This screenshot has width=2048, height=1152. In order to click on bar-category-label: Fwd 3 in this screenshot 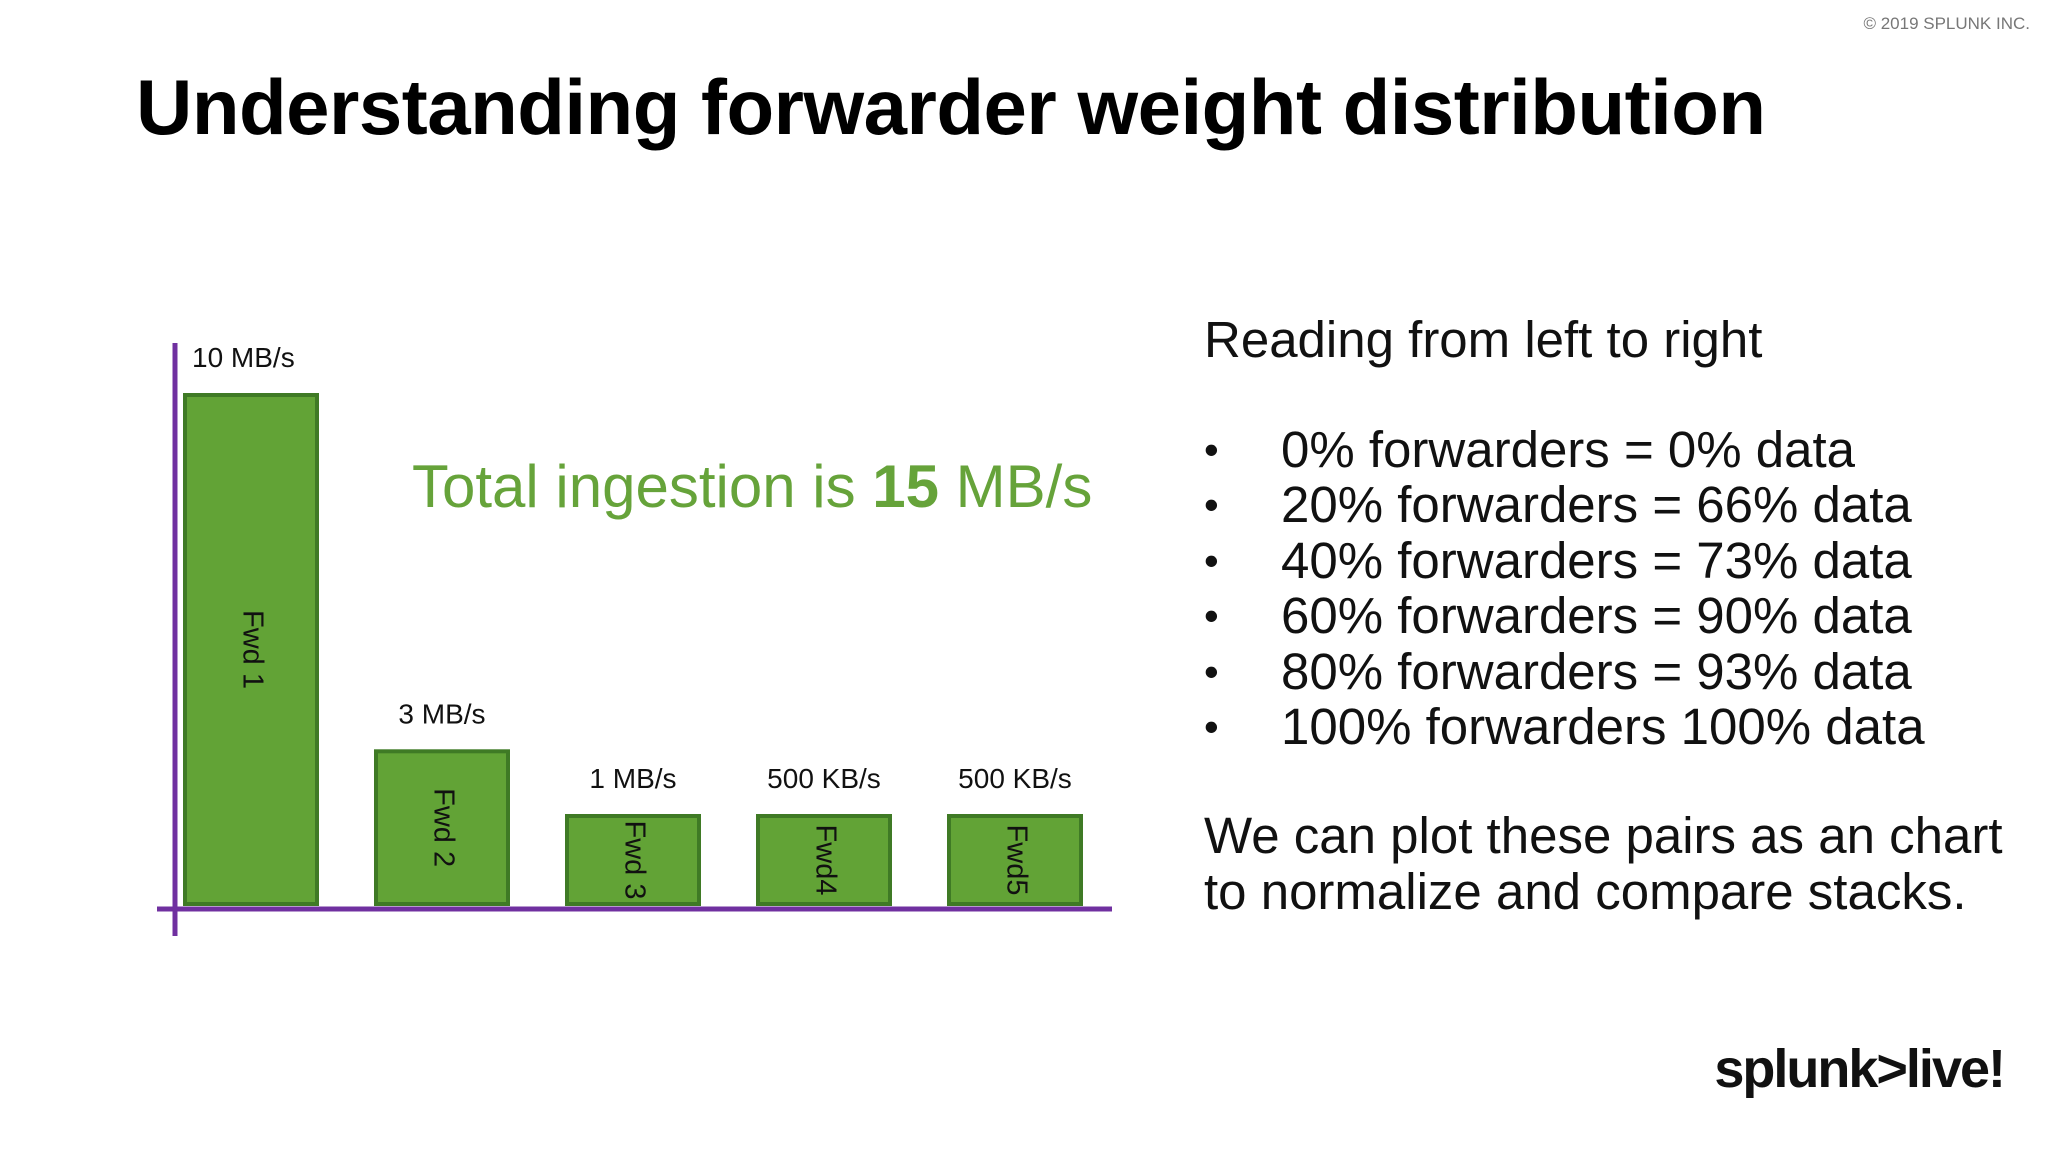, I will do `click(634, 860)`.